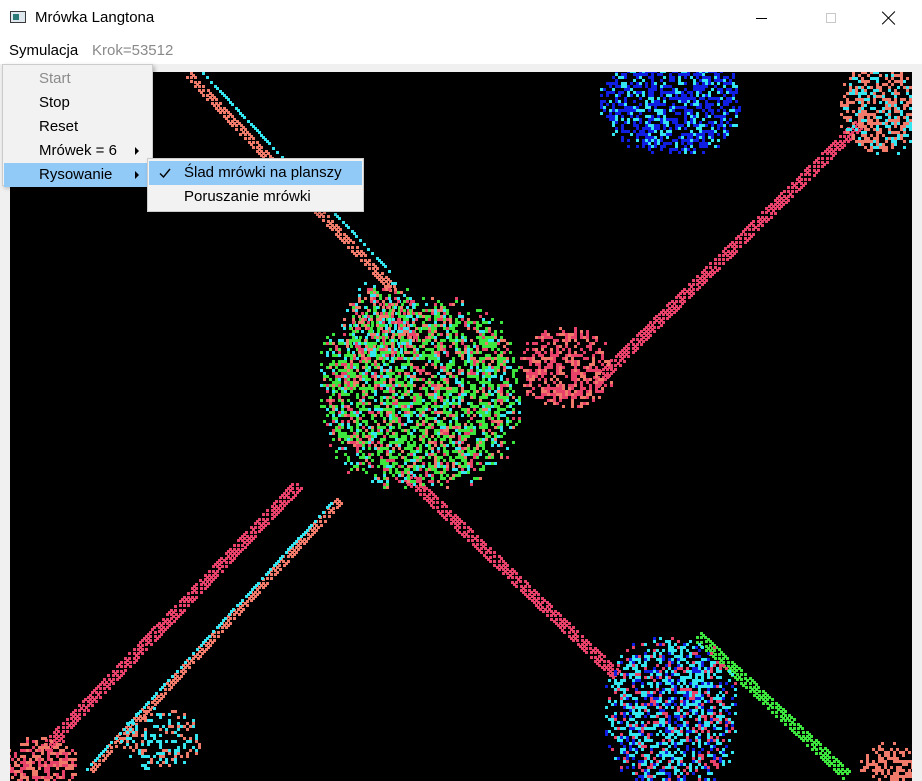 Image resolution: width=922 pixels, height=781 pixels. Describe the element at coordinates (95, 17) in the screenshot. I see `window-title: Mrówka Langtona` at that location.